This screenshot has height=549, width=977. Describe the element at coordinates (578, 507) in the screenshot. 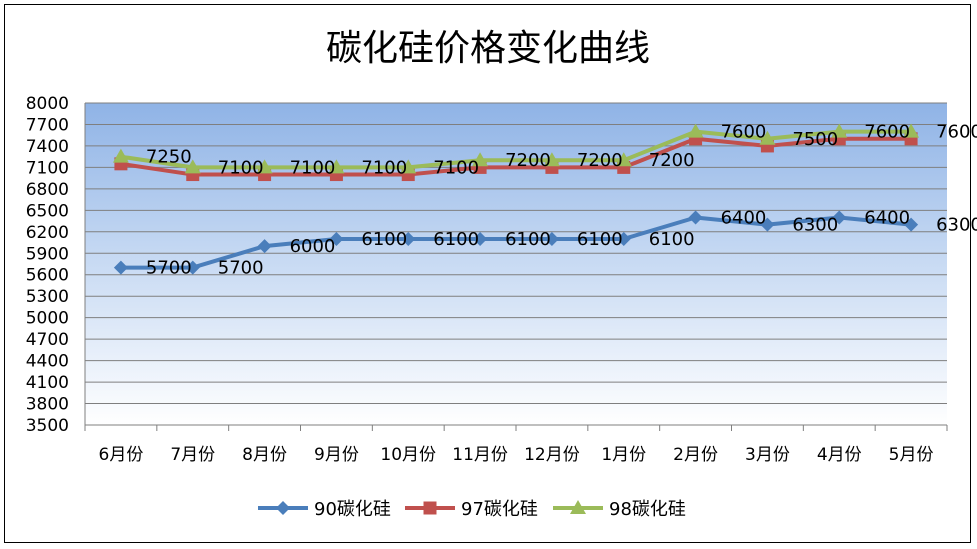

I see `legend-marker-triangle` at that location.